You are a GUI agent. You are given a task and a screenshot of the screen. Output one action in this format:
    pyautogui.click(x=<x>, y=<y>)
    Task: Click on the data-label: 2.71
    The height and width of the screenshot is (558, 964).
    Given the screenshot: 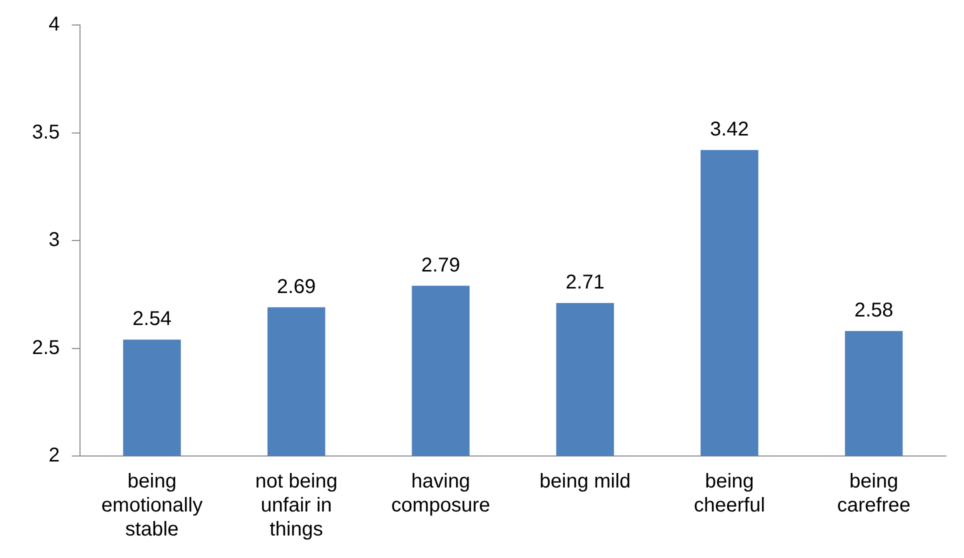 What is the action you would take?
    pyautogui.click(x=585, y=283)
    